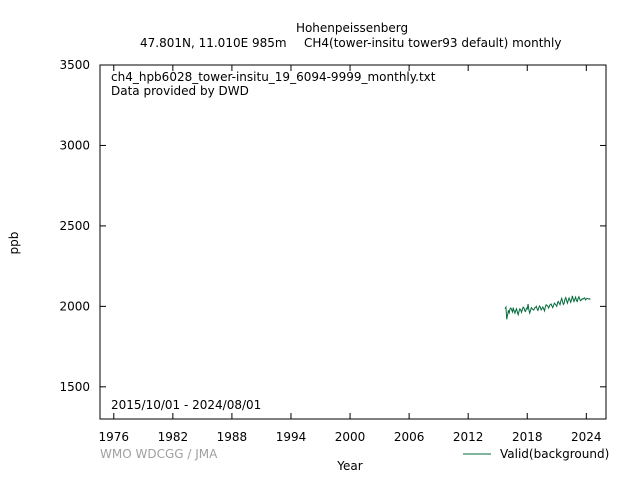 Image resolution: width=640 pixels, height=480 pixels. What do you see at coordinates (409, 437) in the screenshot?
I see `x-tick-label: 2006` at bounding box center [409, 437].